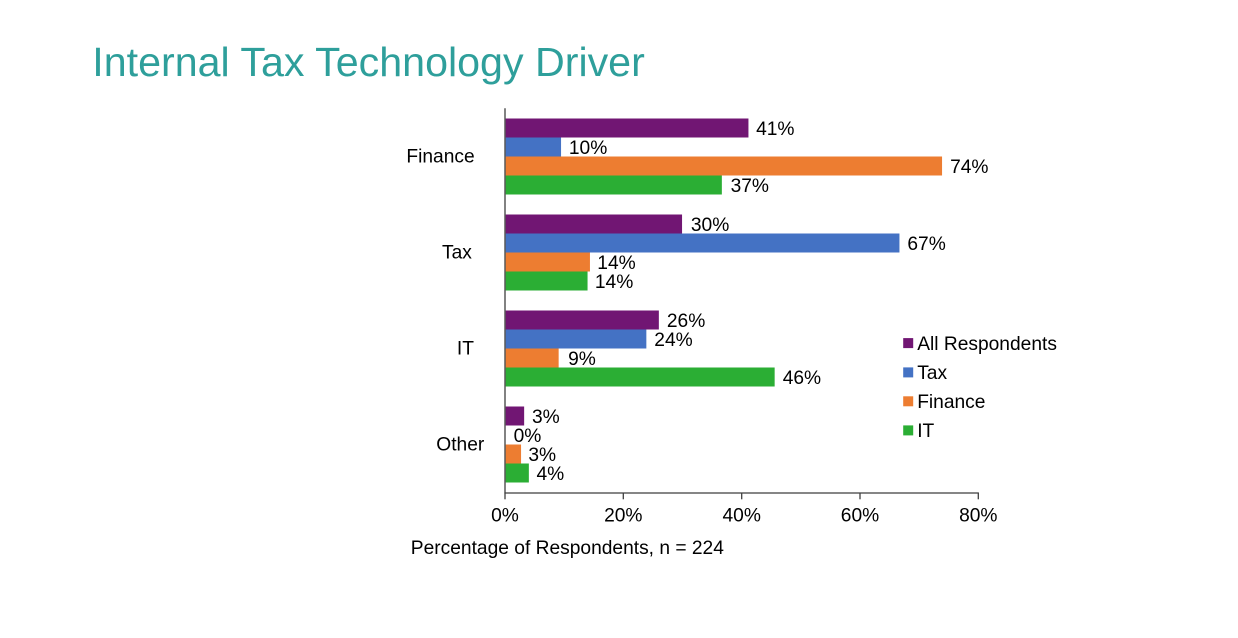 This screenshot has width=1238, height=638. What do you see at coordinates (460, 445) in the screenshot?
I see `svg-text: Other` at bounding box center [460, 445].